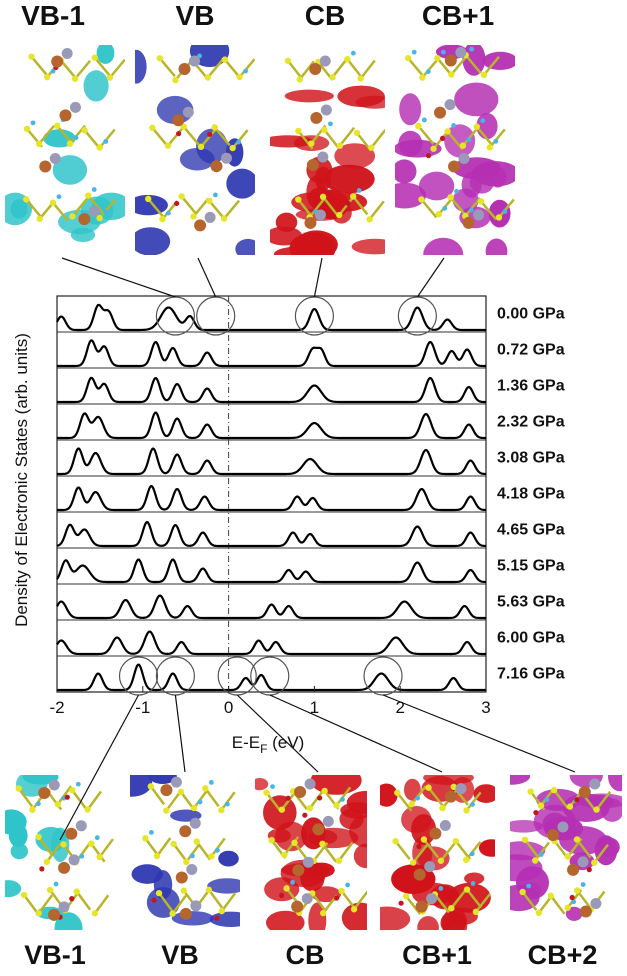 The image size is (627, 976). What do you see at coordinates (53, 15) in the screenshot?
I see `top-title-vb-1: VB-1` at bounding box center [53, 15].